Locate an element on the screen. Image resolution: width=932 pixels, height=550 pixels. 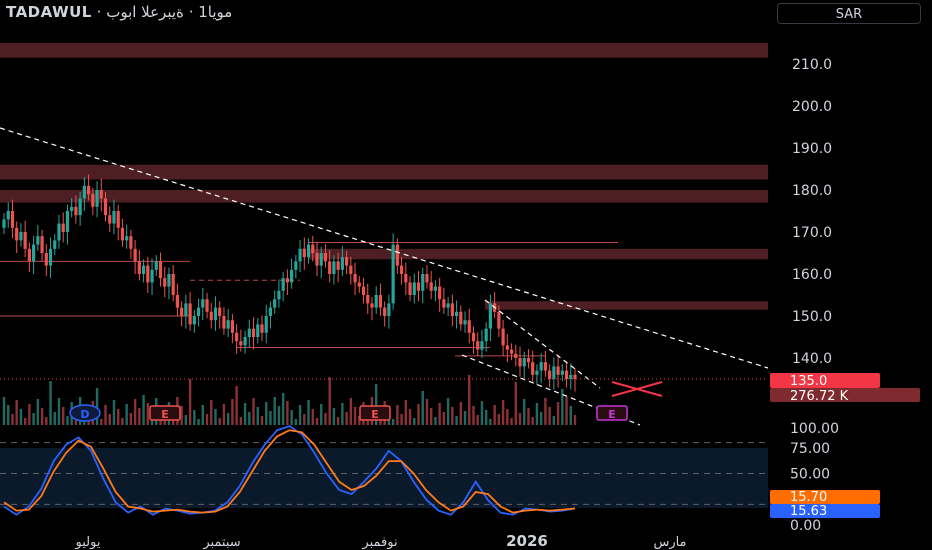
dividend-marker-shape is located at coordinates (85, 413).